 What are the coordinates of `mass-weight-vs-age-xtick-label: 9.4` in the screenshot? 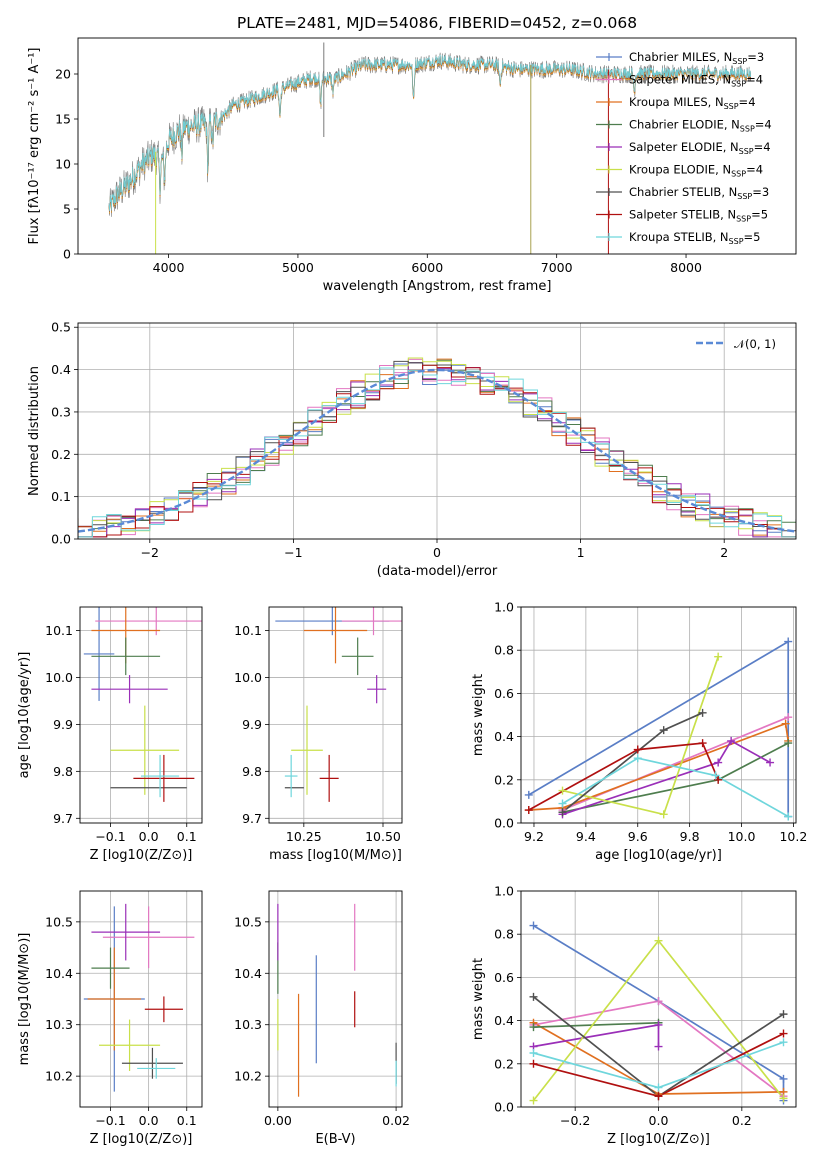 It's located at (586, 836).